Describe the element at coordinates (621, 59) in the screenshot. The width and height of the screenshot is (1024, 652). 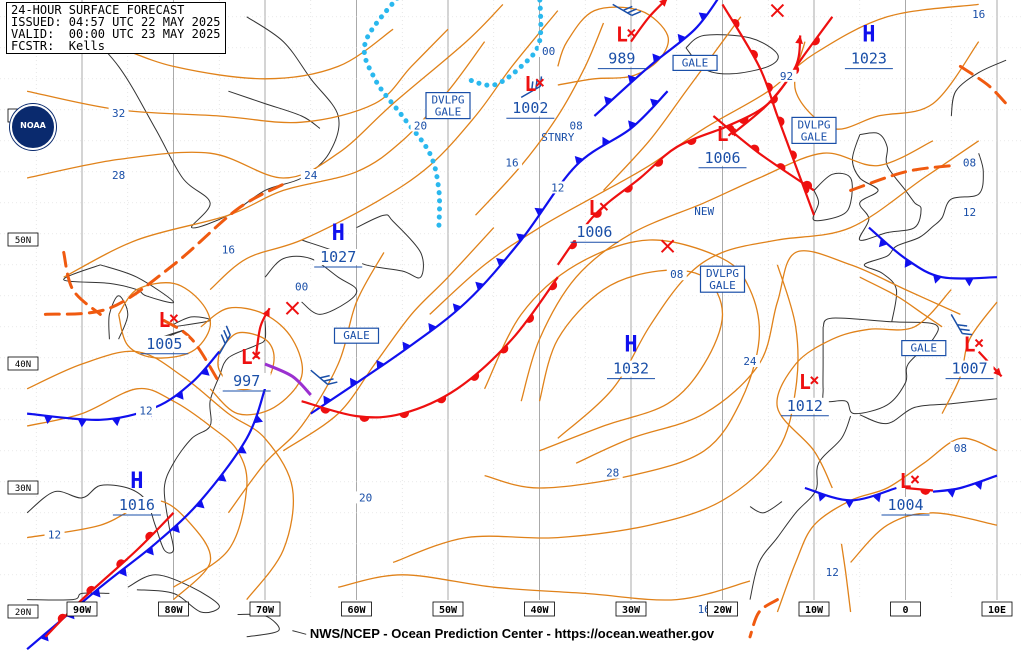
I see `center-pressure-value: 989` at that location.